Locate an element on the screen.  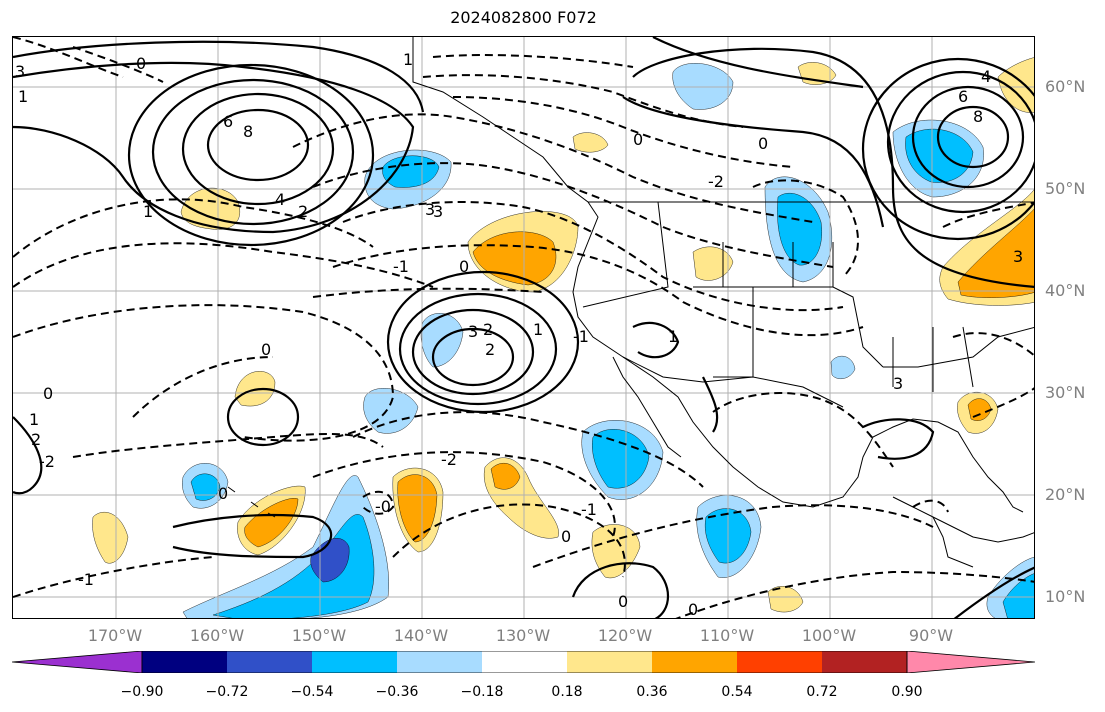
lon-label: 170°W is located at coordinates (115, 635).